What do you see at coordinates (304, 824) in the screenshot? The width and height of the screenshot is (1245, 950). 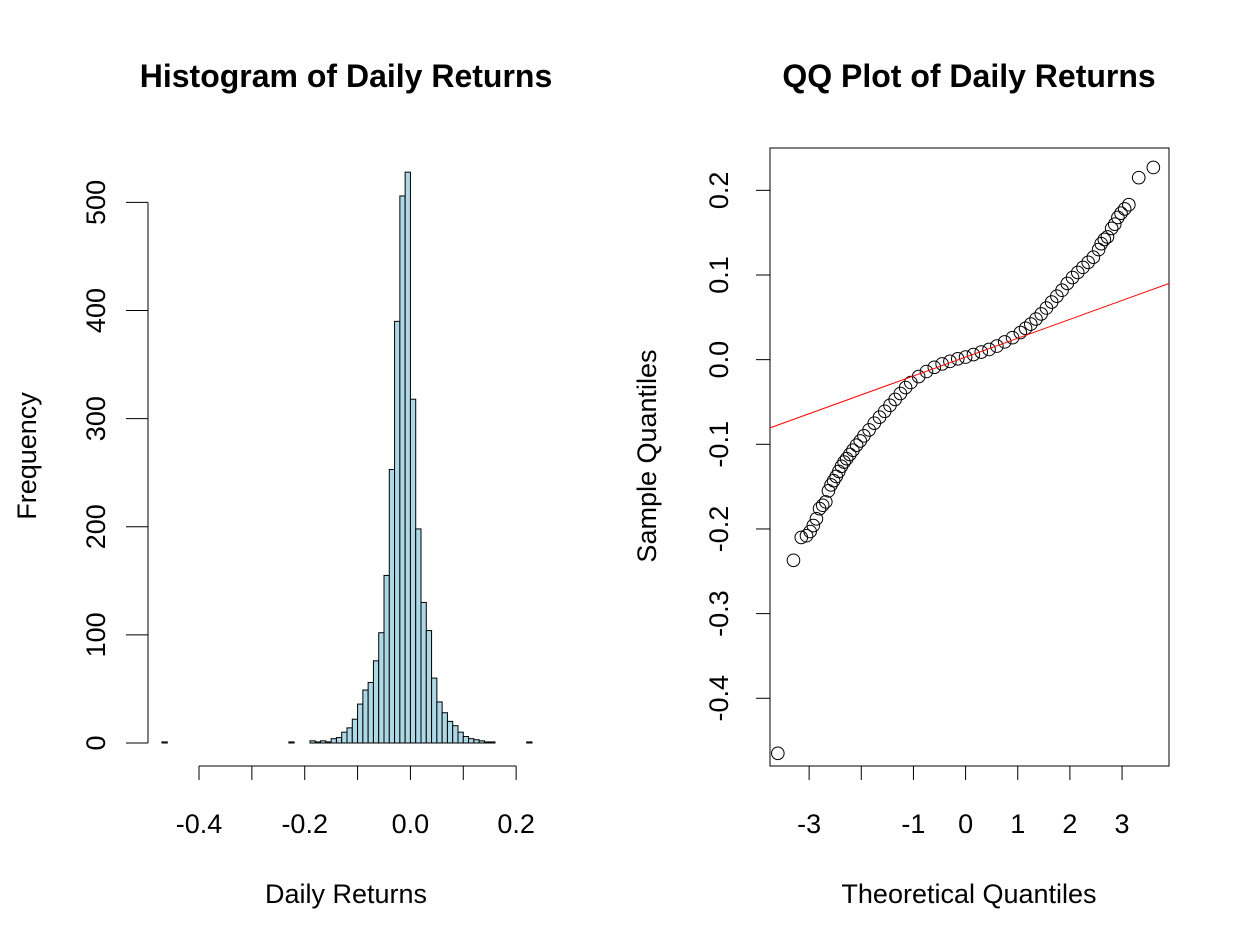 I see `histogram-x-tick-label: -0.2` at bounding box center [304, 824].